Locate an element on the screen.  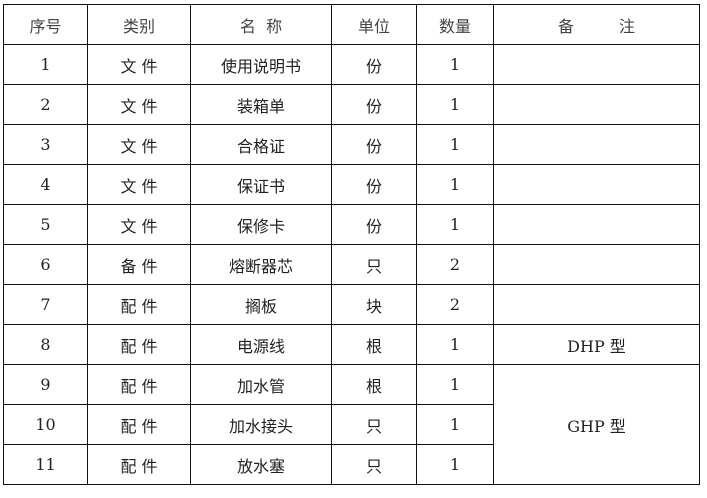
cell-remark: GHP 型 is located at coordinates (596, 424).